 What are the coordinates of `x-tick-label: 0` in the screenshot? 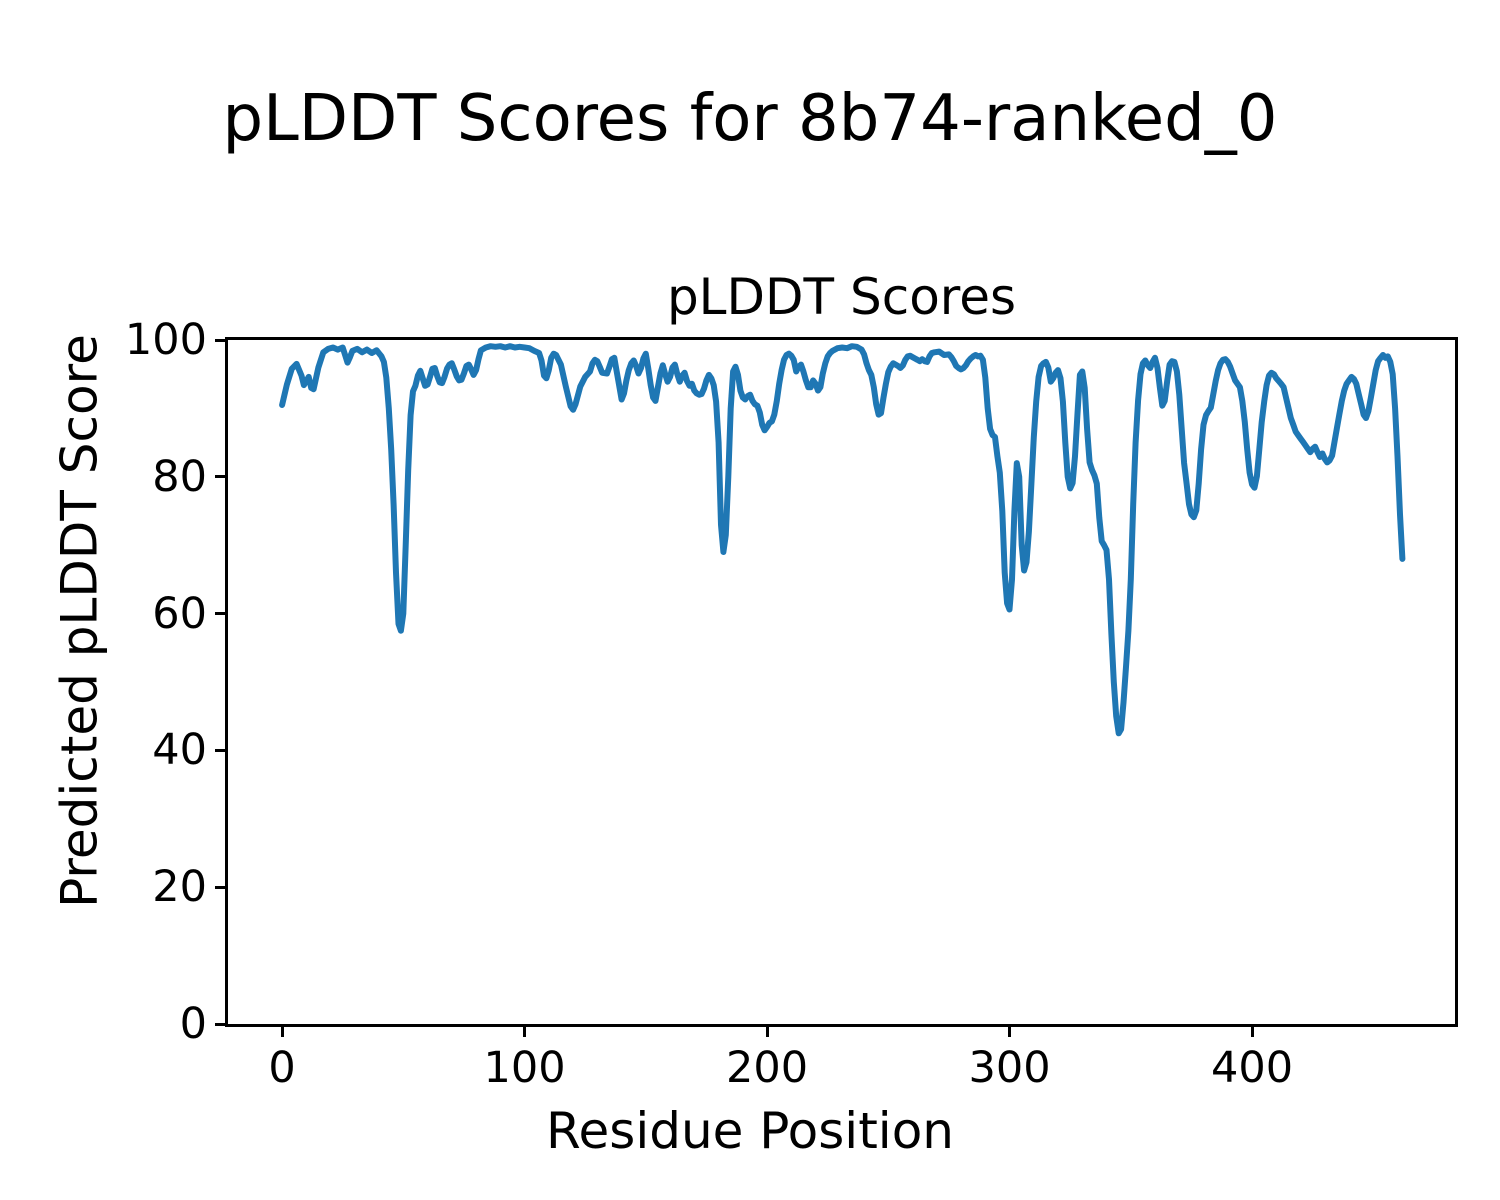 It's located at (282, 1068).